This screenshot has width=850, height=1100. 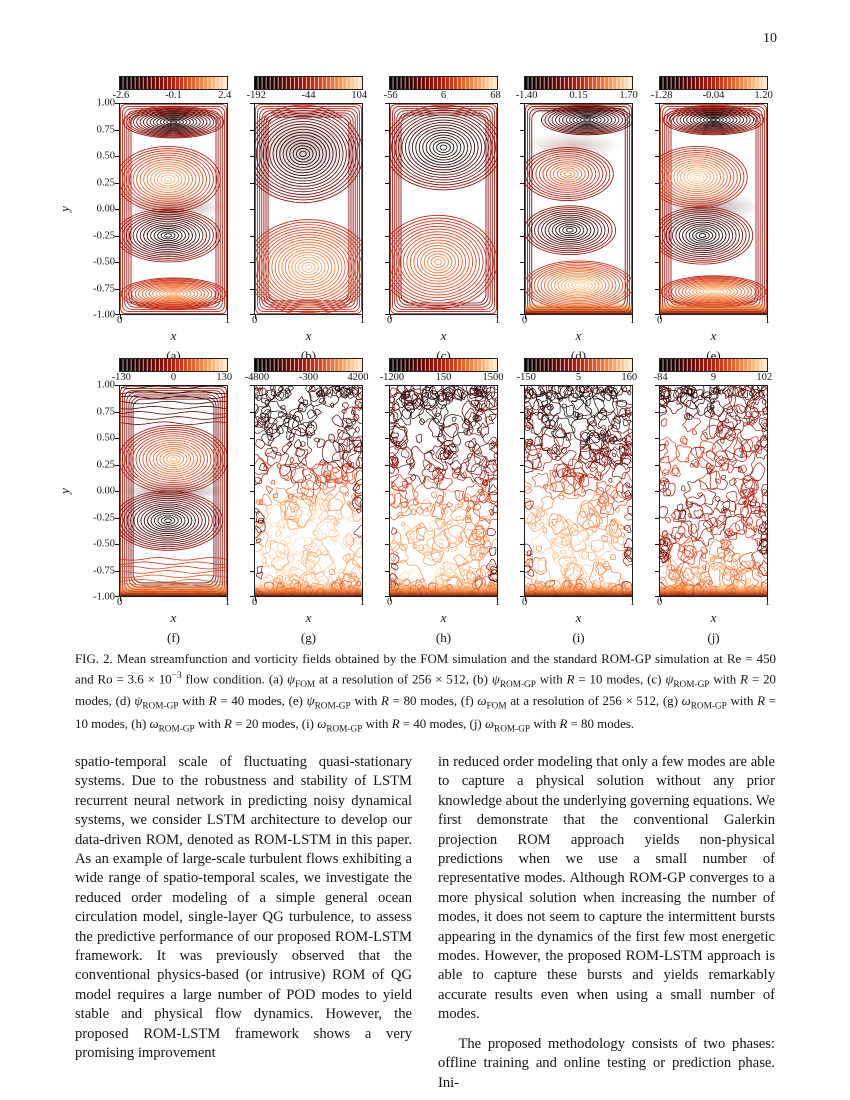 What do you see at coordinates (661, 95) in the screenshot?
I see `colorbar-tick-min: -1.28` at bounding box center [661, 95].